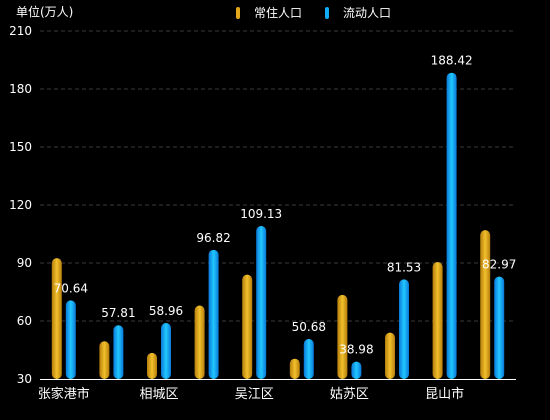 This screenshot has width=550, height=420. I want to click on data-label-floating: 50.68, so click(309, 327).